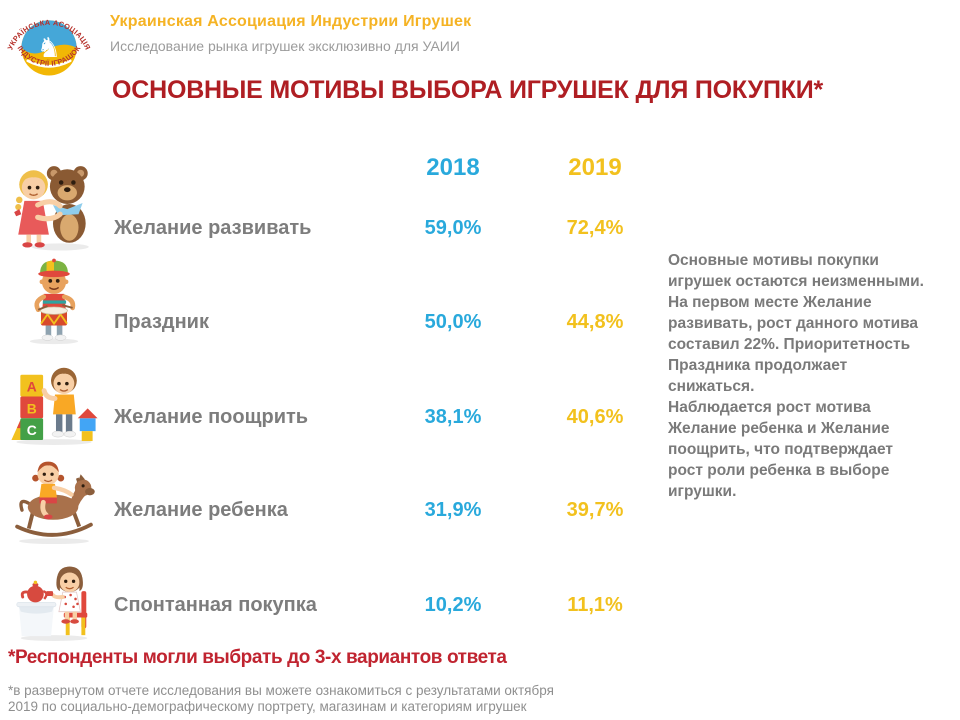 The height and width of the screenshot is (720, 960). I want to click on column-header-2019: 2019, so click(595, 167).